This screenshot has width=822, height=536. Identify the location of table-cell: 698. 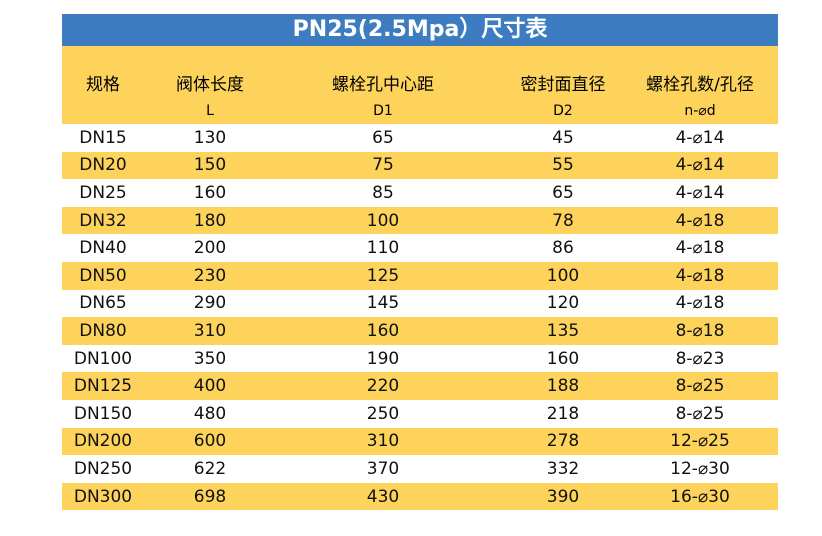
(210, 496).